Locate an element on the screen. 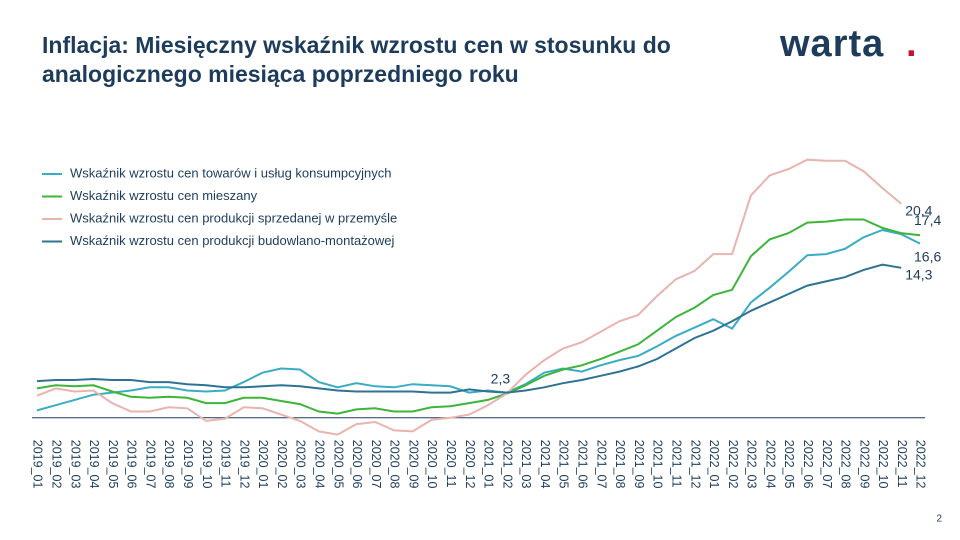 The height and width of the screenshot is (540, 960). x-tick-label: 2019_07 is located at coordinates (150, 464).